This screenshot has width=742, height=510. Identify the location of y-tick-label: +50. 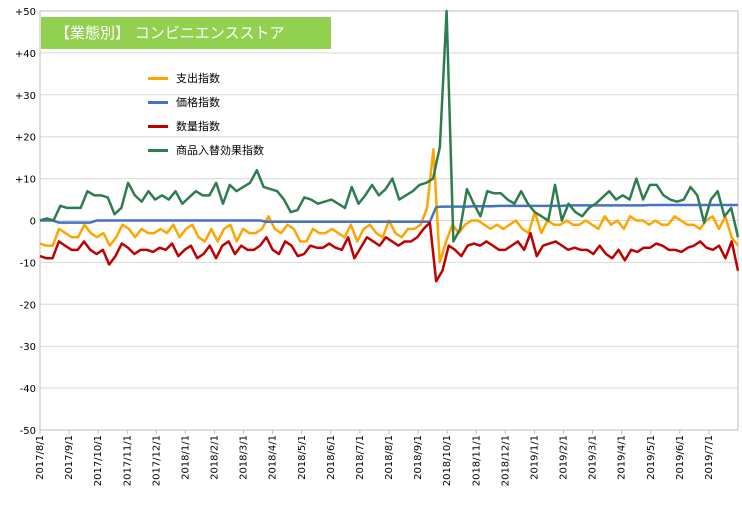
(25, 12).